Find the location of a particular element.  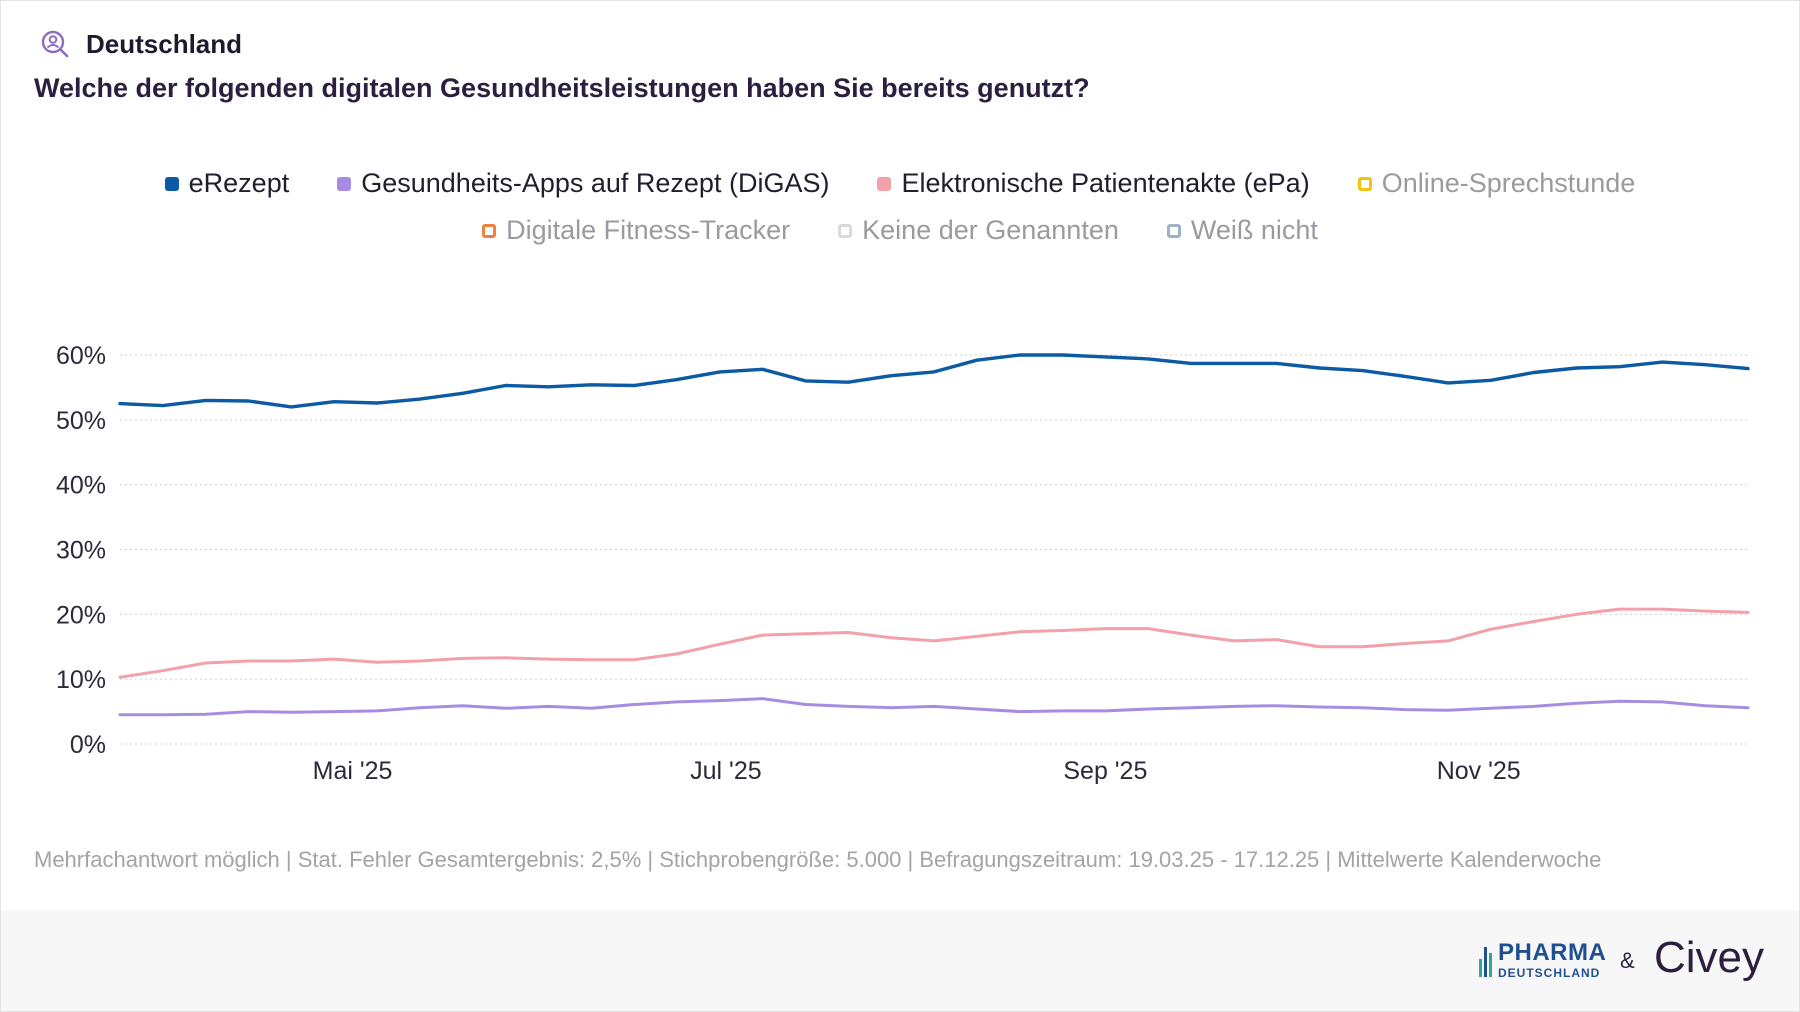

x-tick-label: Sep '25 is located at coordinates (1105, 771).